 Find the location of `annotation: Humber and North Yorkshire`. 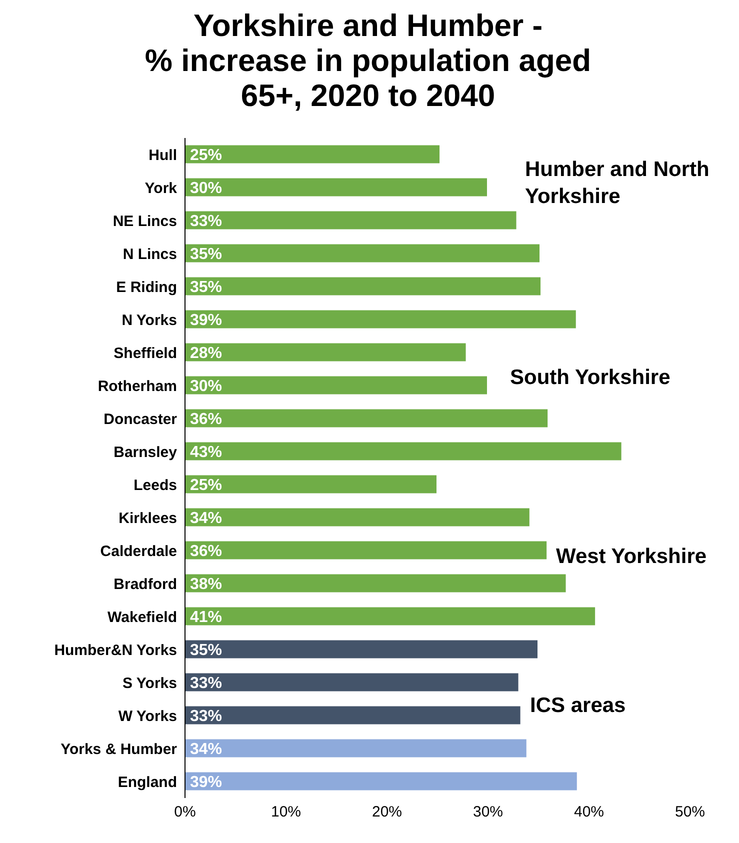

annotation: Humber and North Yorkshire is located at coordinates (617, 183).